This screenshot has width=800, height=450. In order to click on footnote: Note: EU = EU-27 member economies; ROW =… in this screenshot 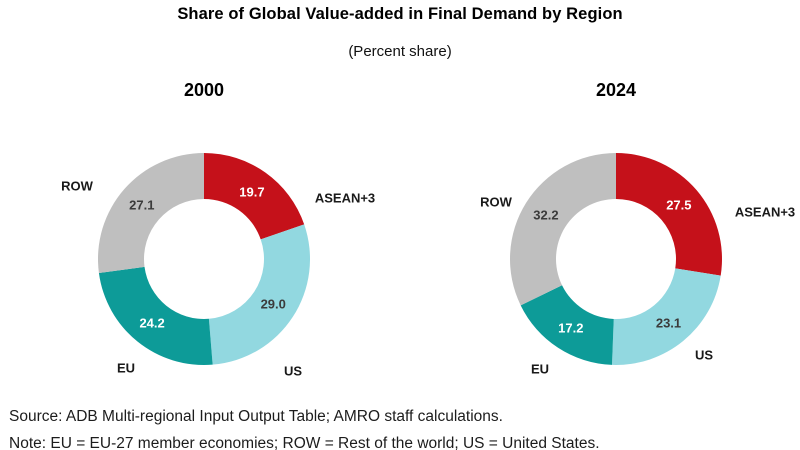, I will do `click(304, 442)`.